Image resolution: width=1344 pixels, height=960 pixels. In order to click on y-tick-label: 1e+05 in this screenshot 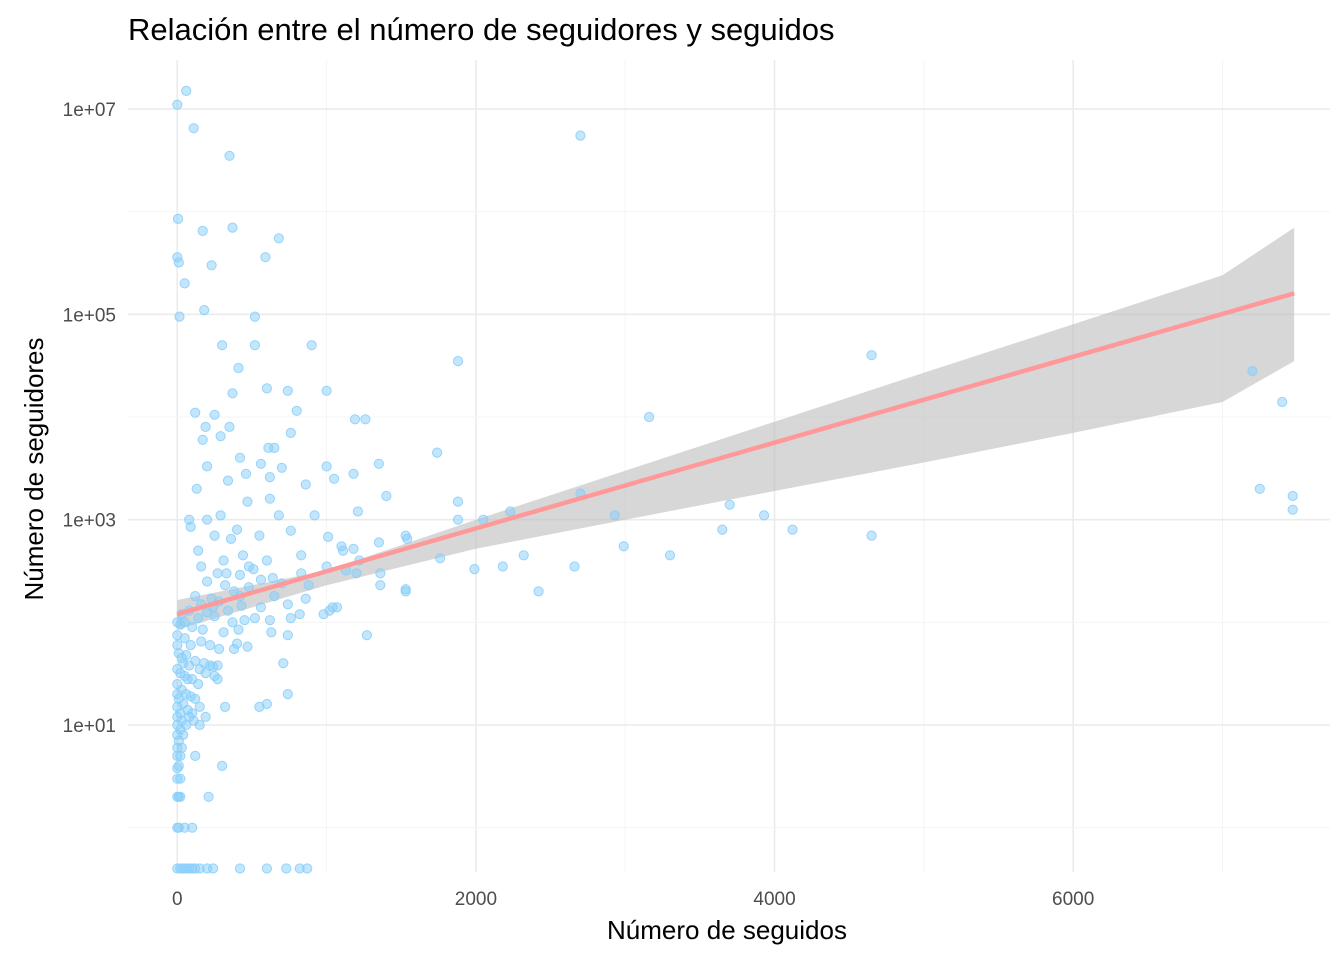, I will do `click(89, 315)`.